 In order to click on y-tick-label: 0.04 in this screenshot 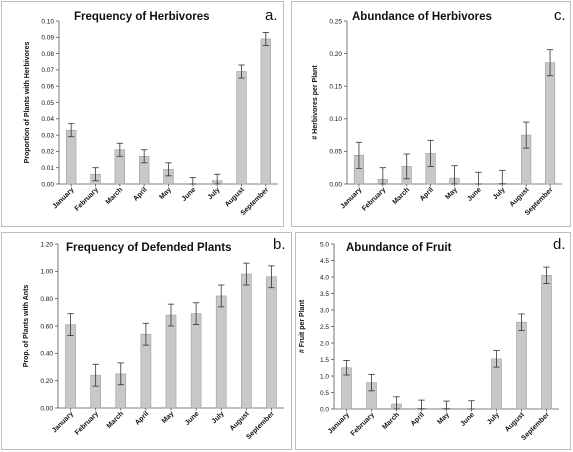, I will do `click(47, 119)`.